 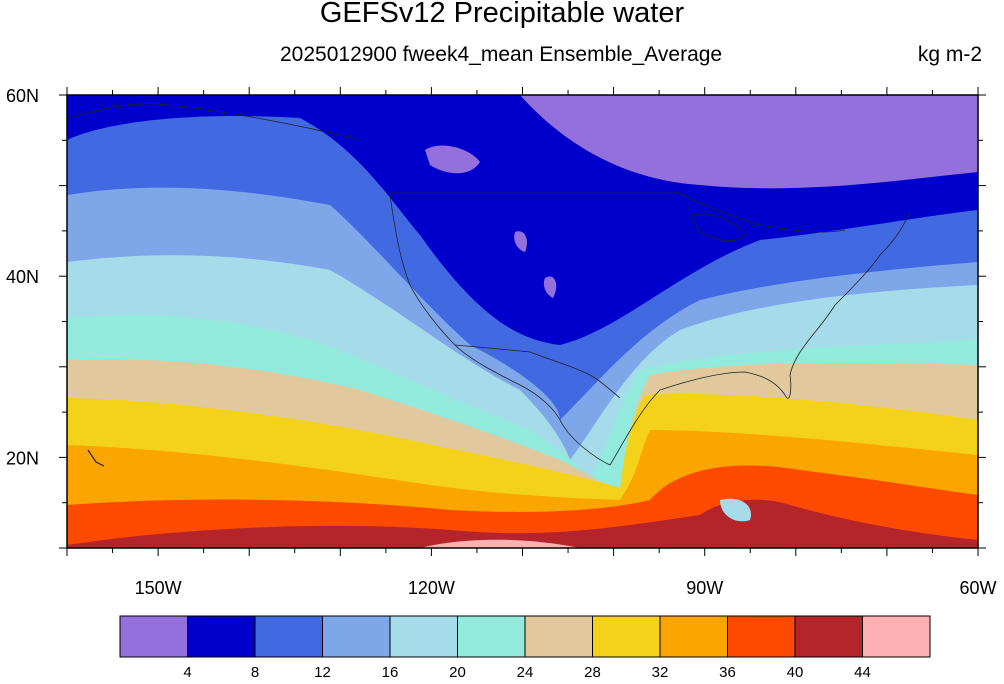 I want to click on colorbar-label: 36, so click(x=727, y=672).